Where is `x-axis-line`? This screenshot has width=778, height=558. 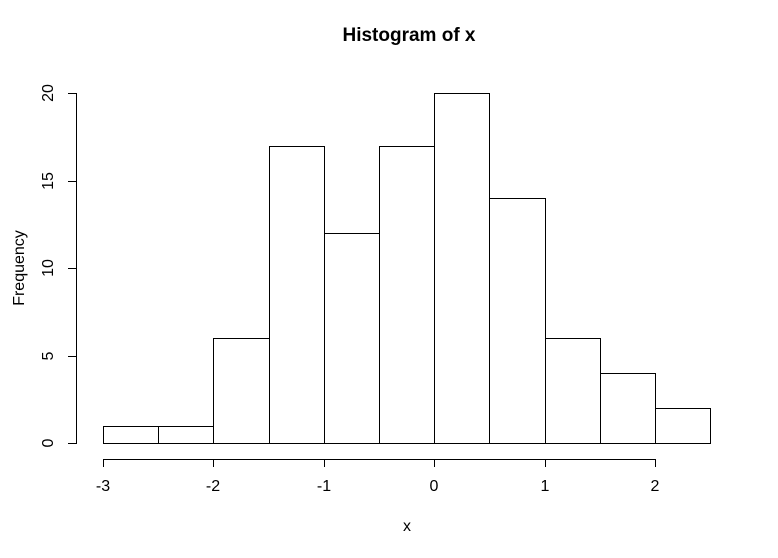 x-axis-line is located at coordinates (379, 459).